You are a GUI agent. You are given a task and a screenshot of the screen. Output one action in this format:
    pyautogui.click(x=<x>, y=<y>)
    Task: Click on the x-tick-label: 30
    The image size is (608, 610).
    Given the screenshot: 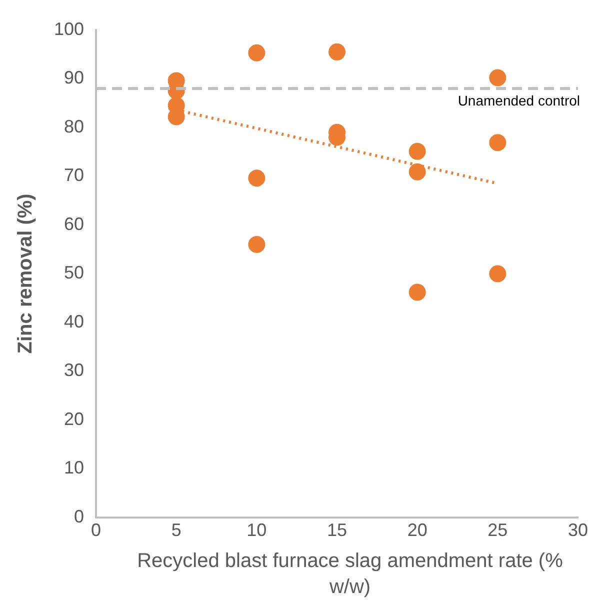 What is the action you would take?
    pyautogui.click(x=578, y=530)
    